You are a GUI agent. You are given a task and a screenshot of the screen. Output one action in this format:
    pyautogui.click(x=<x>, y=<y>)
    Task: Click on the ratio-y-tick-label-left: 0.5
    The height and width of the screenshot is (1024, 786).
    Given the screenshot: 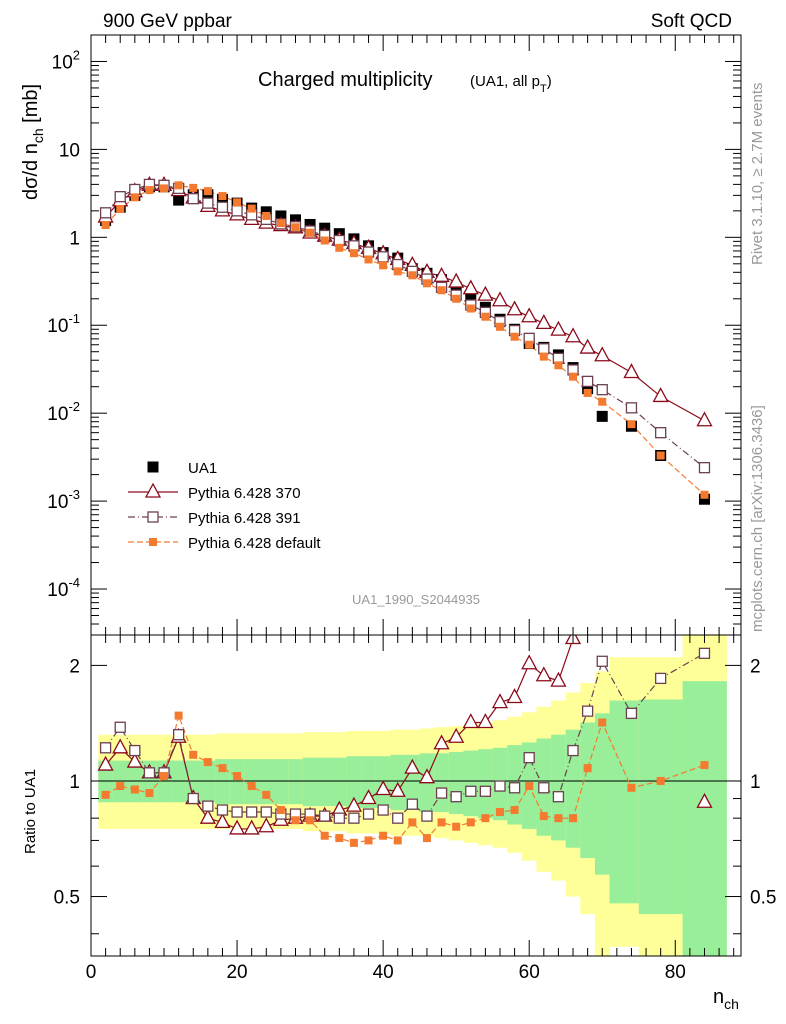 What is the action you would take?
    pyautogui.click(x=67, y=898)
    